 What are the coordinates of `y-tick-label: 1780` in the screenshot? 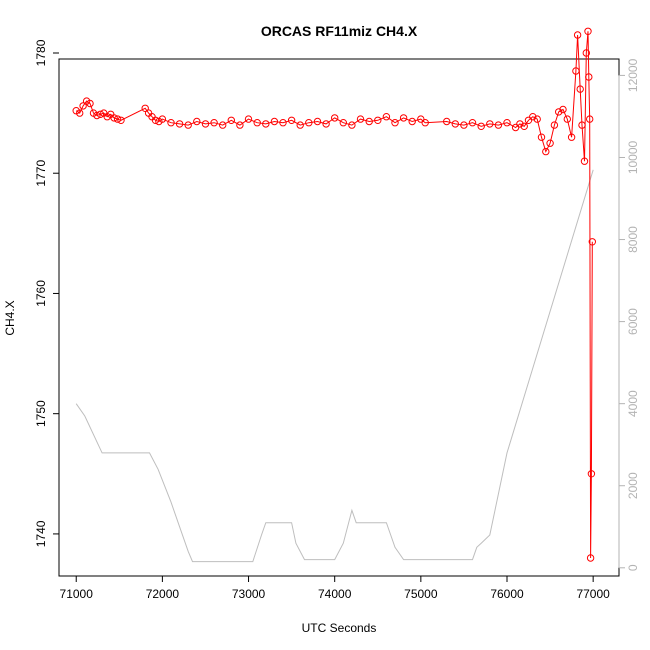 It's located at (41, 52).